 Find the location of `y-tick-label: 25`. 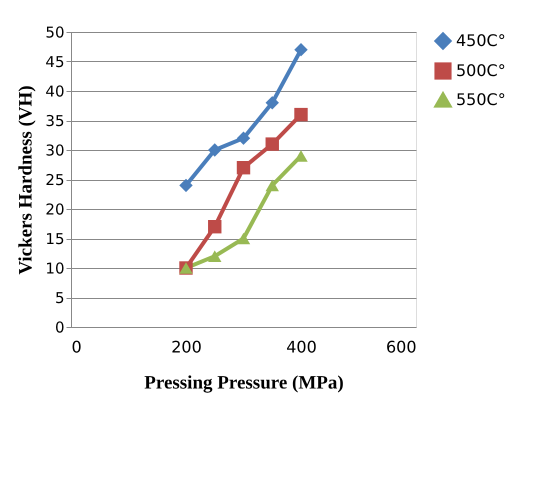

y-tick-label: 25 is located at coordinates (54, 180).